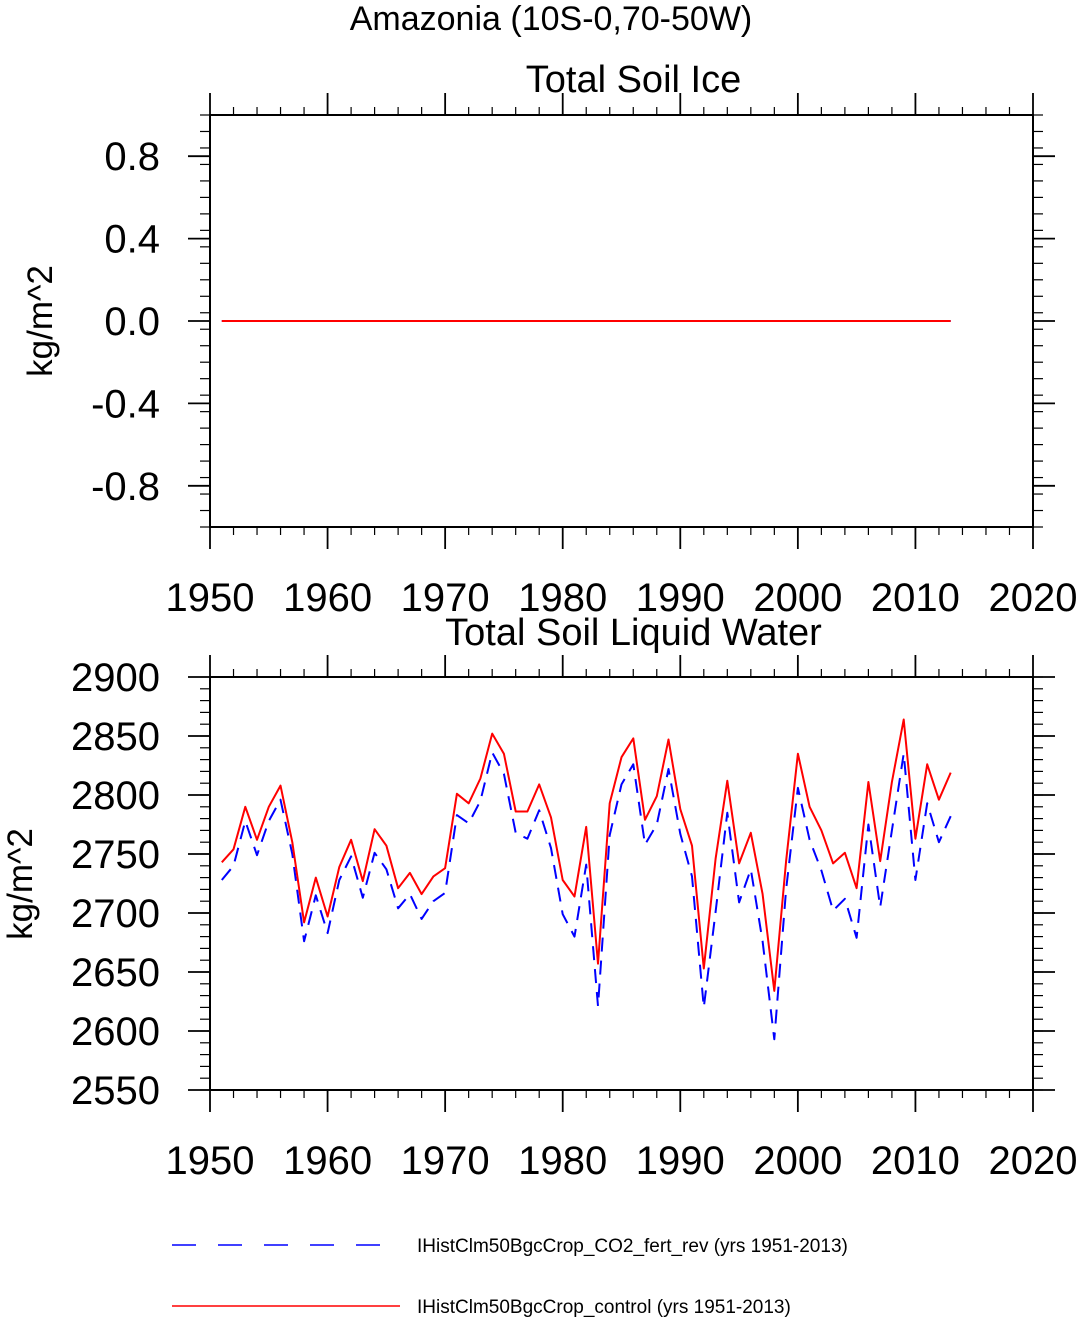 Image resolution: width=1081 pixels, height=1320 pixels. What do you see at coordinates (115, 855) in the screenshot?
I see `y-tick-label: 2750` at bounding box center [115, 855].